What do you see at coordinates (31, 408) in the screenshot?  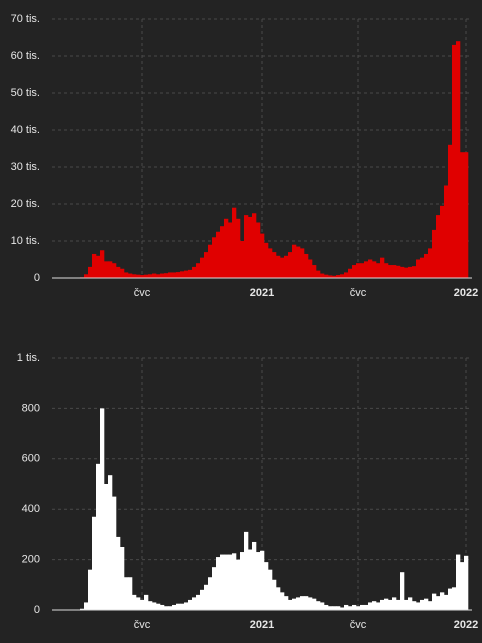 I see `y-tick-label: 800` at bounding box center [31, 408].